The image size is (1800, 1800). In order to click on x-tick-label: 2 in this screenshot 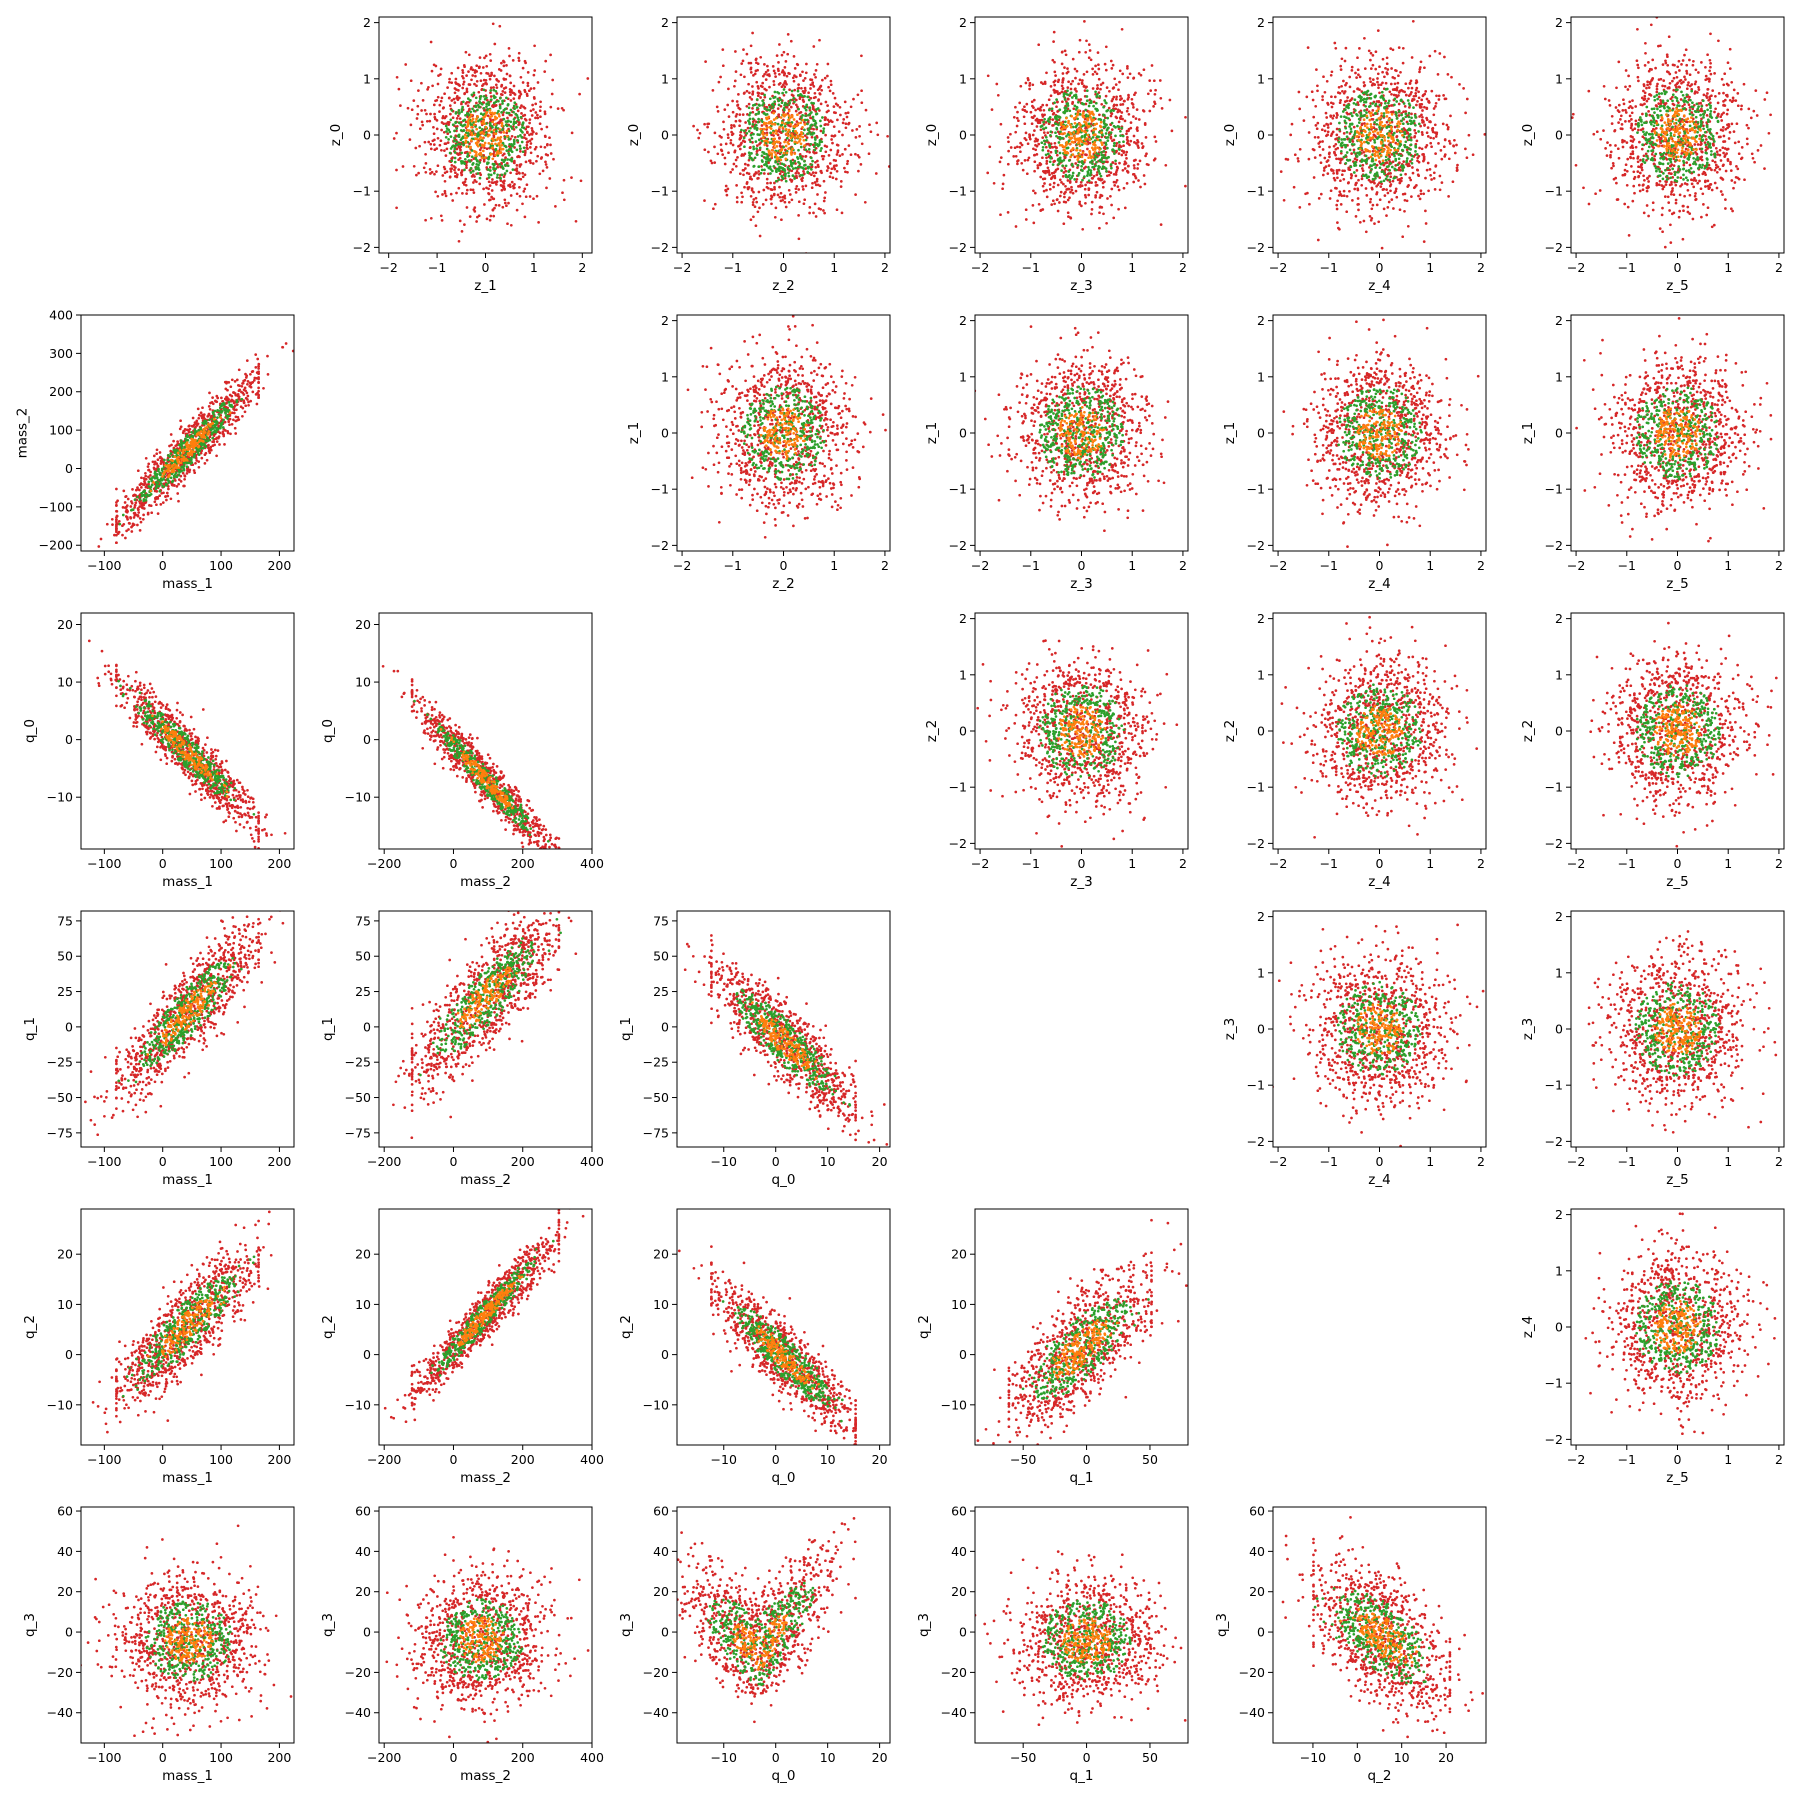, I will do `click(1183, 267)`.